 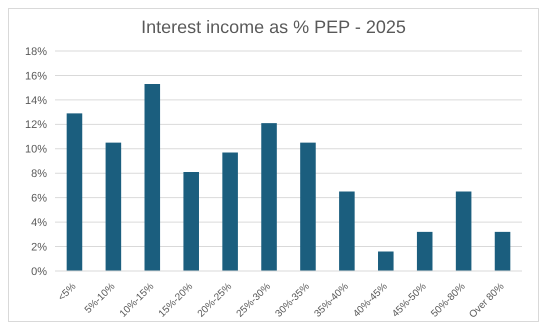 I want to click on y-tick-label: 0%, so click(x=39, y=272).